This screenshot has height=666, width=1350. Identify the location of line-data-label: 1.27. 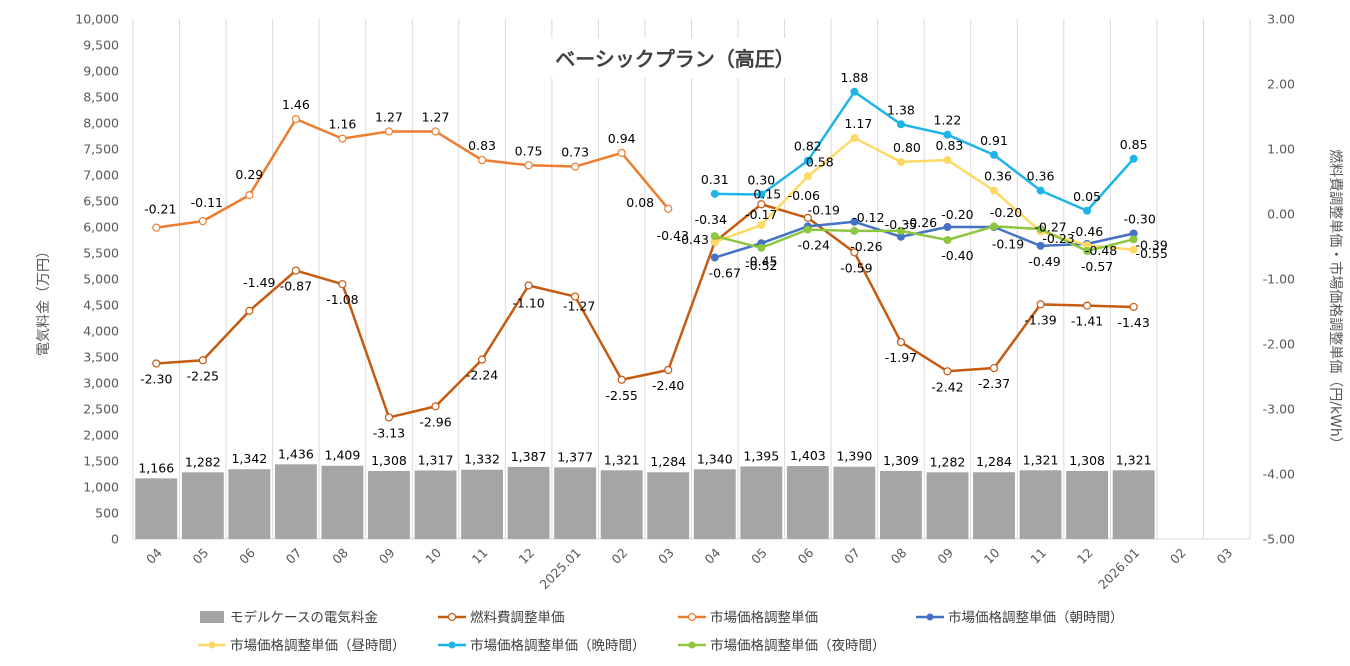
(389, 116).